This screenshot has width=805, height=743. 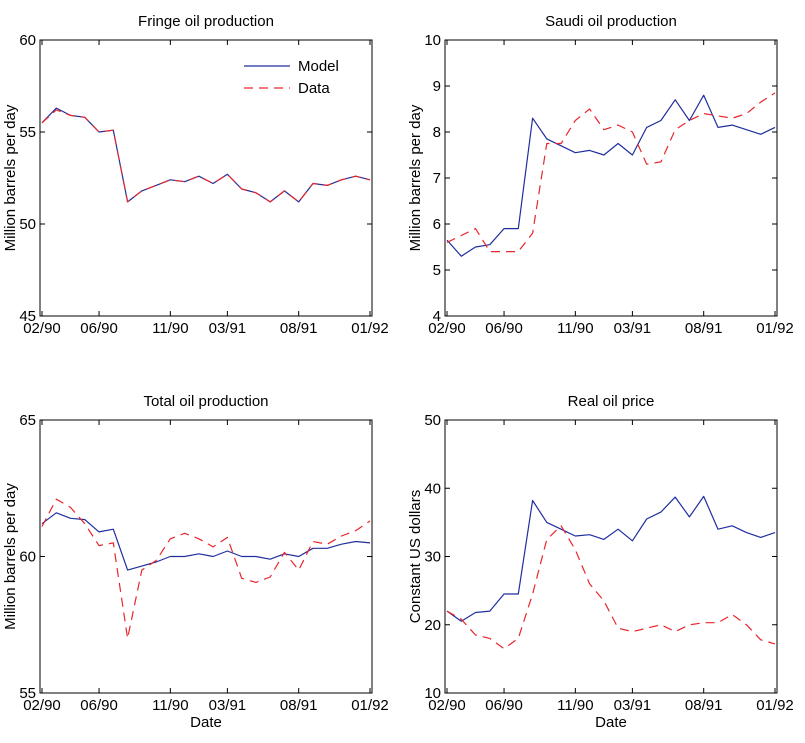 I want to click on y-tick-label: 5, so click(x=437, y=270).